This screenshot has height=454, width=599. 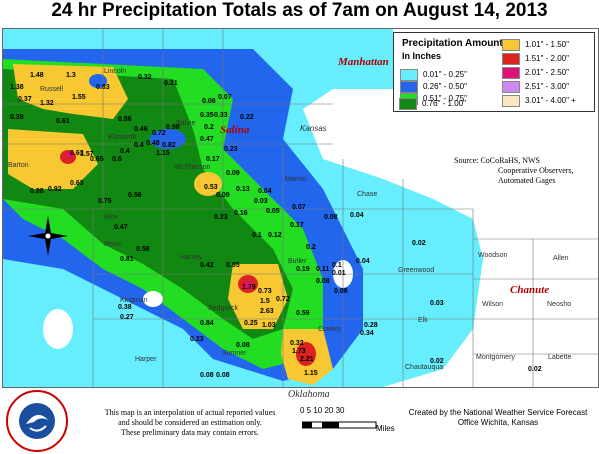 I want to click on precip-value: 1.55, so click(x=79, y=97).